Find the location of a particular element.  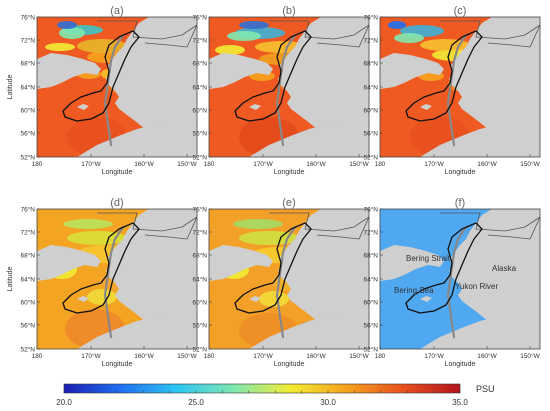

bering-sea-label: Bering Sea is located at coordinates (414, 290).